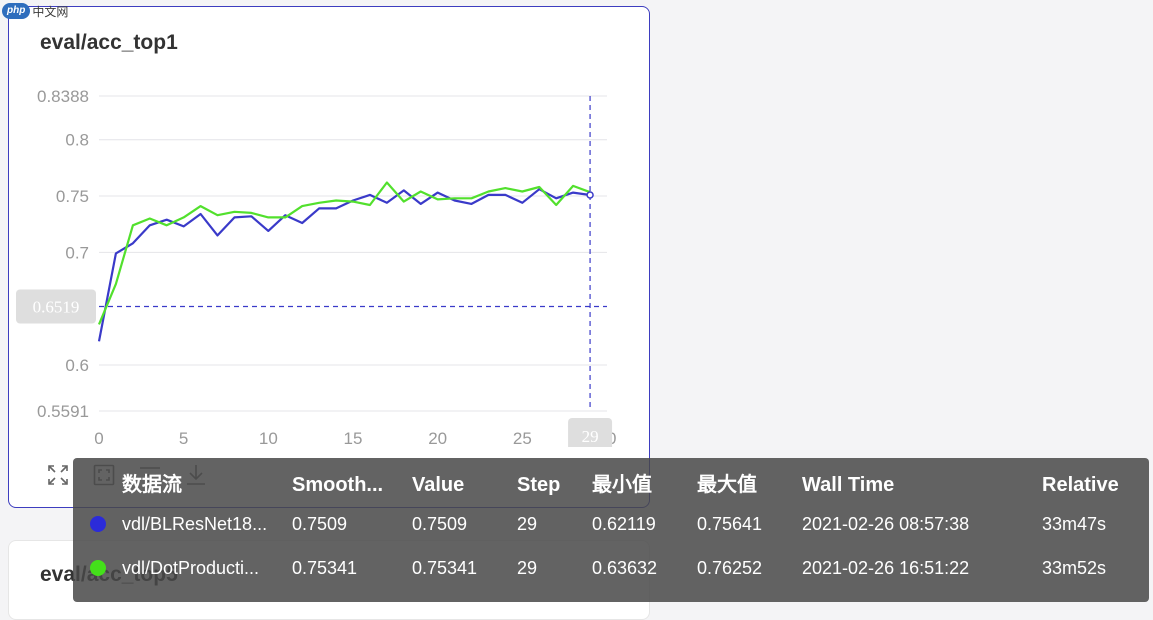 This screenshot has height=620, width=1153. I want to click on row-wall-time: 2021-02-26 08:57:38, so click(886, 524).